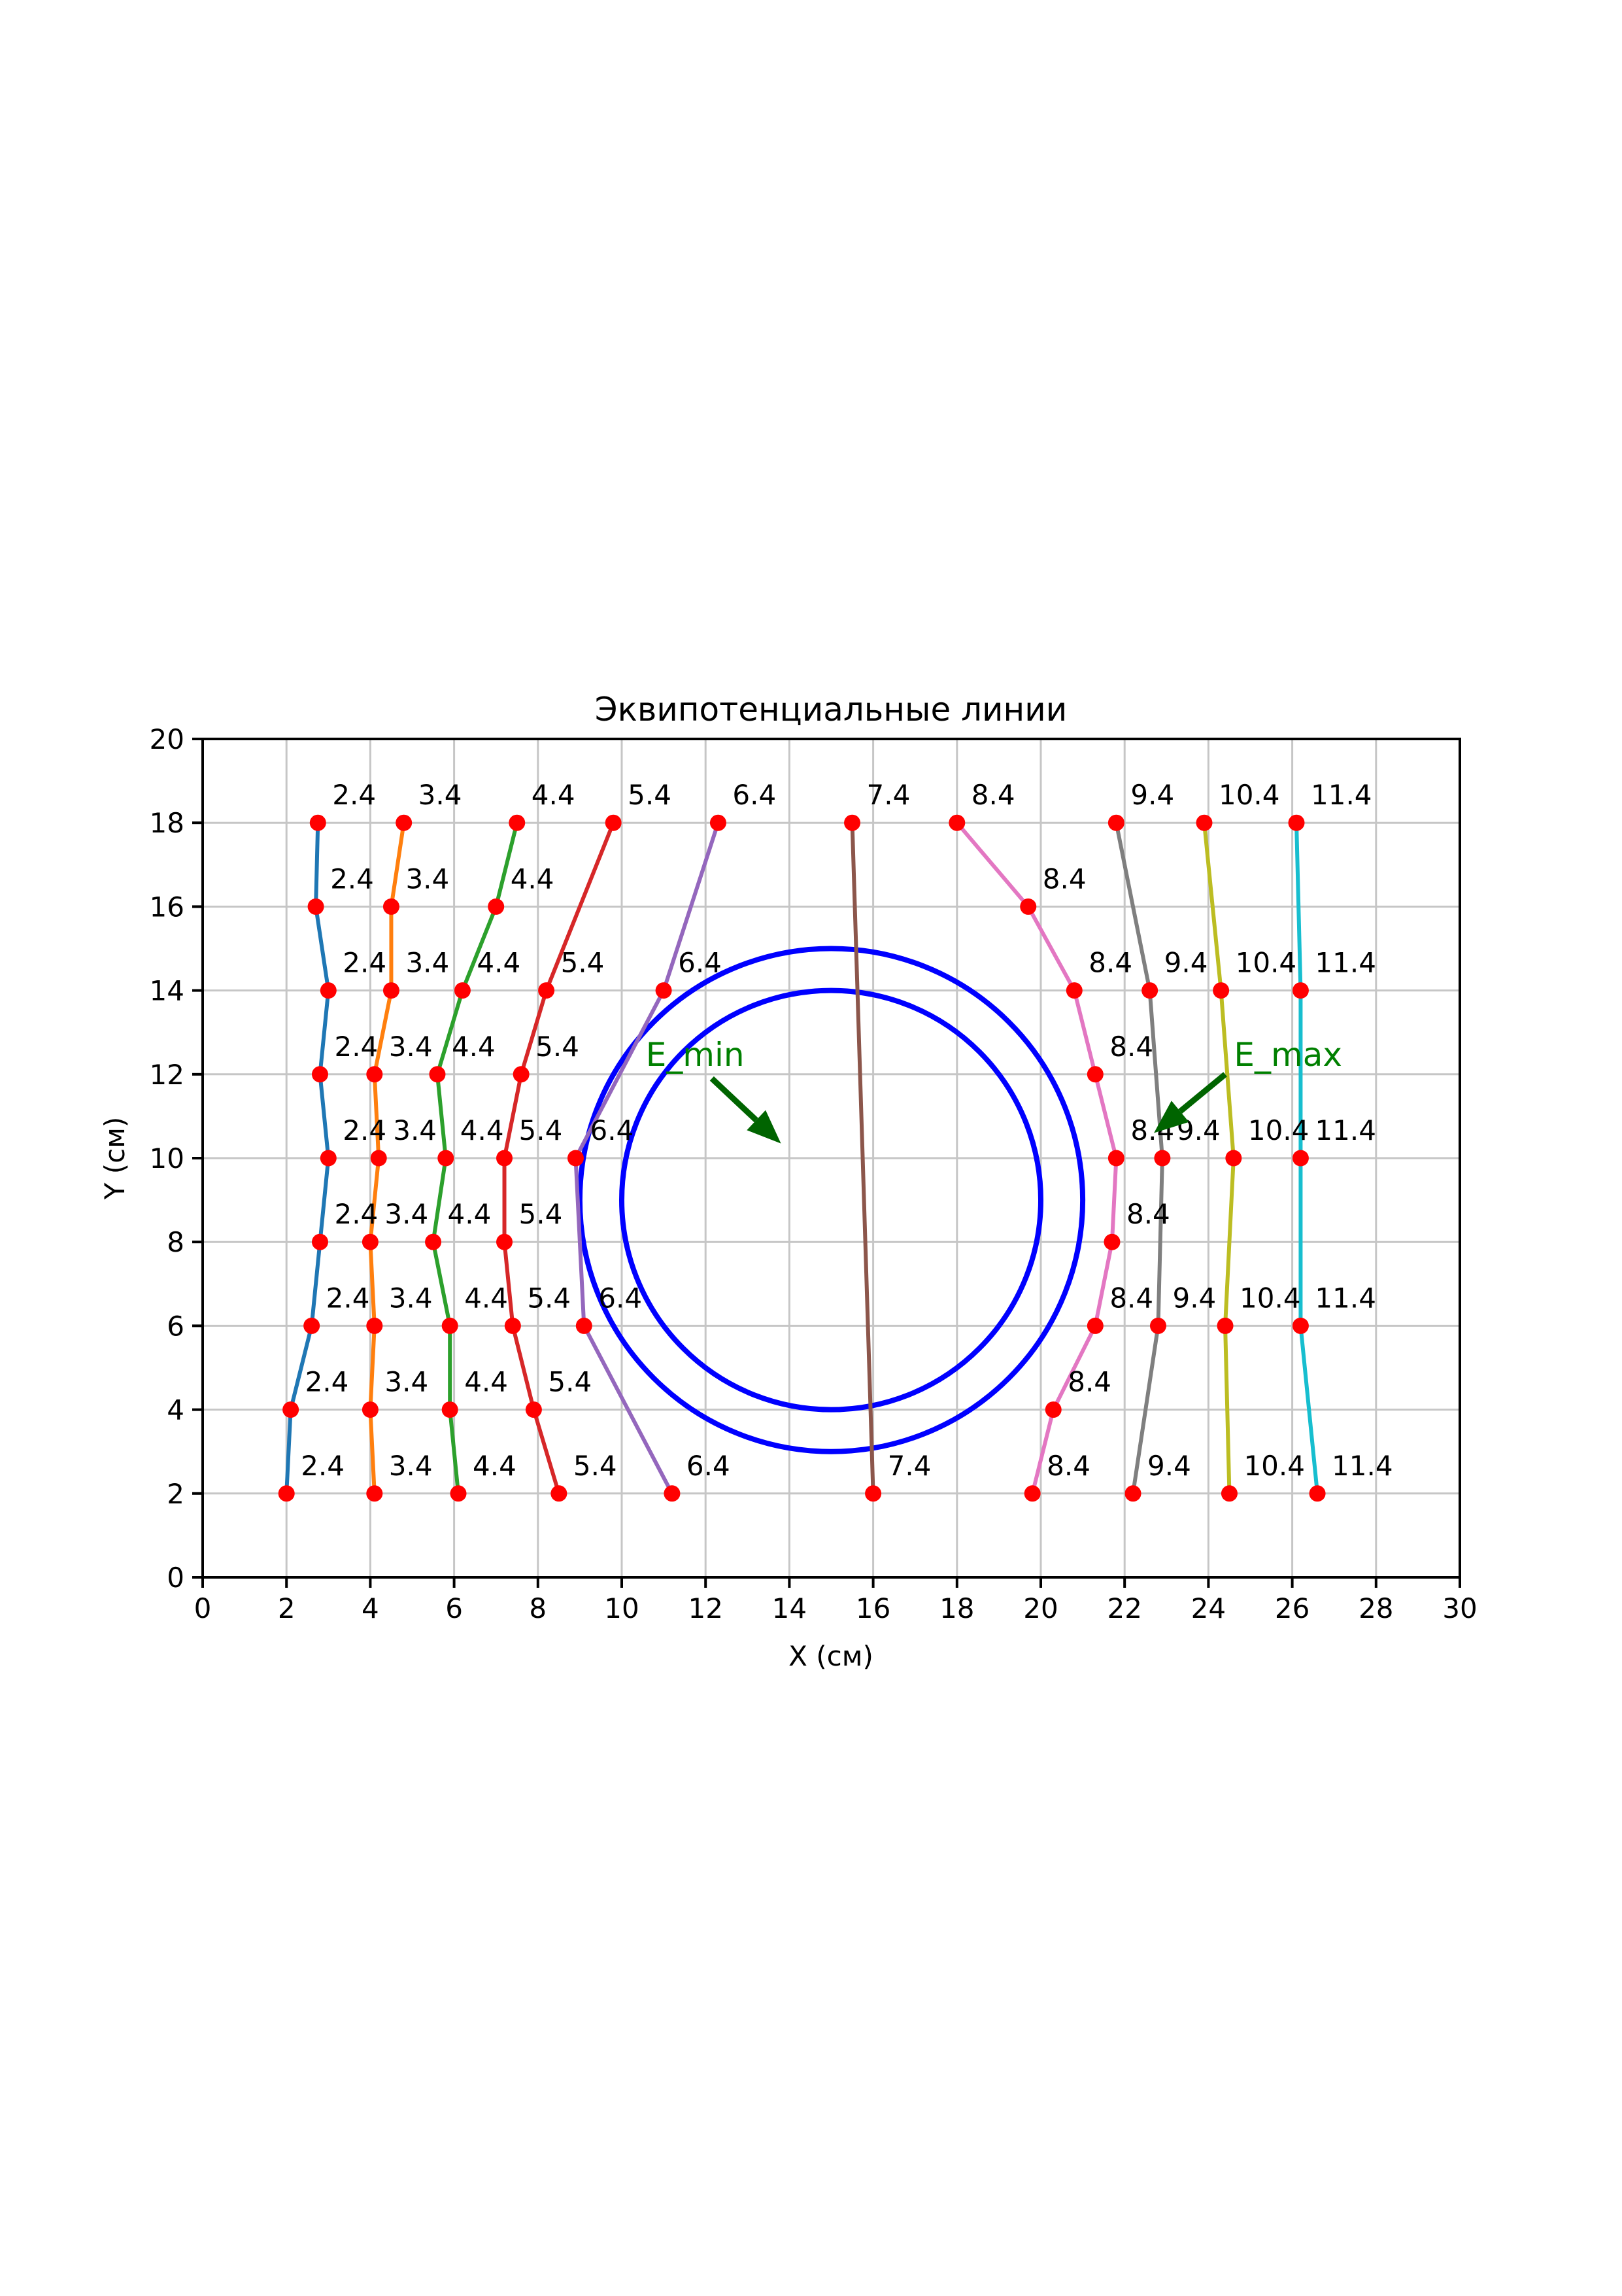  What do you see at coordinates (370, 1608) in the screenshot?
I see `x-tick-label-4: 4` at bounding box center [370, 1608].